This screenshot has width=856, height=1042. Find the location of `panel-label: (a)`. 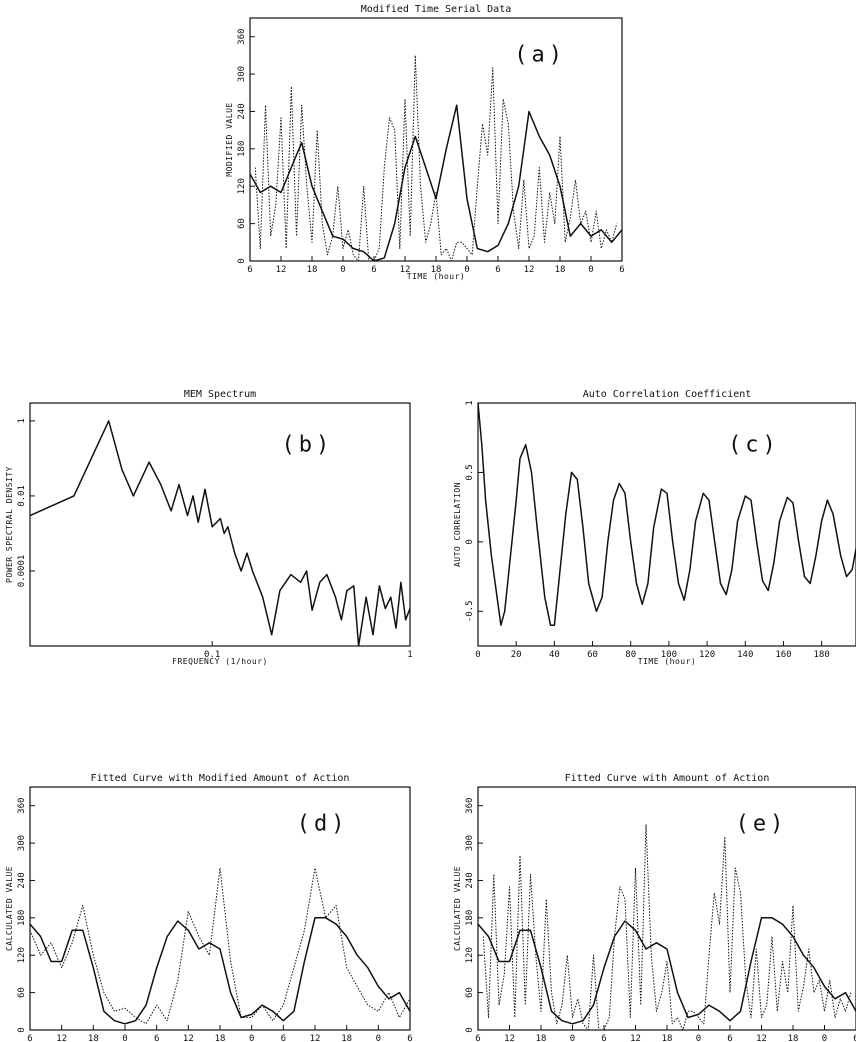

panel-label: (a) is located at coordinates (540, 55).